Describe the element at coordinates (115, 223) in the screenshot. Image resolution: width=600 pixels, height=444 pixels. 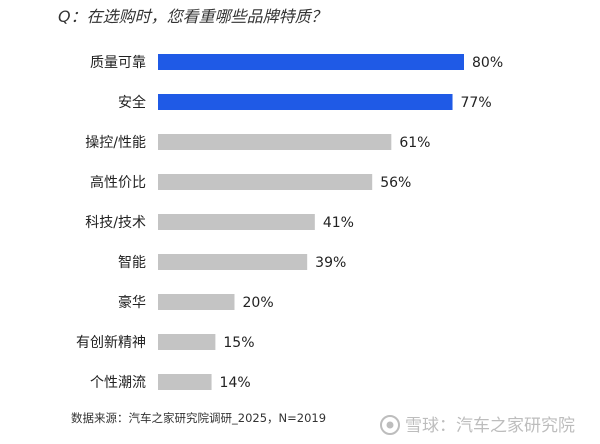
I see `category-label: 科技/技术` at that location.